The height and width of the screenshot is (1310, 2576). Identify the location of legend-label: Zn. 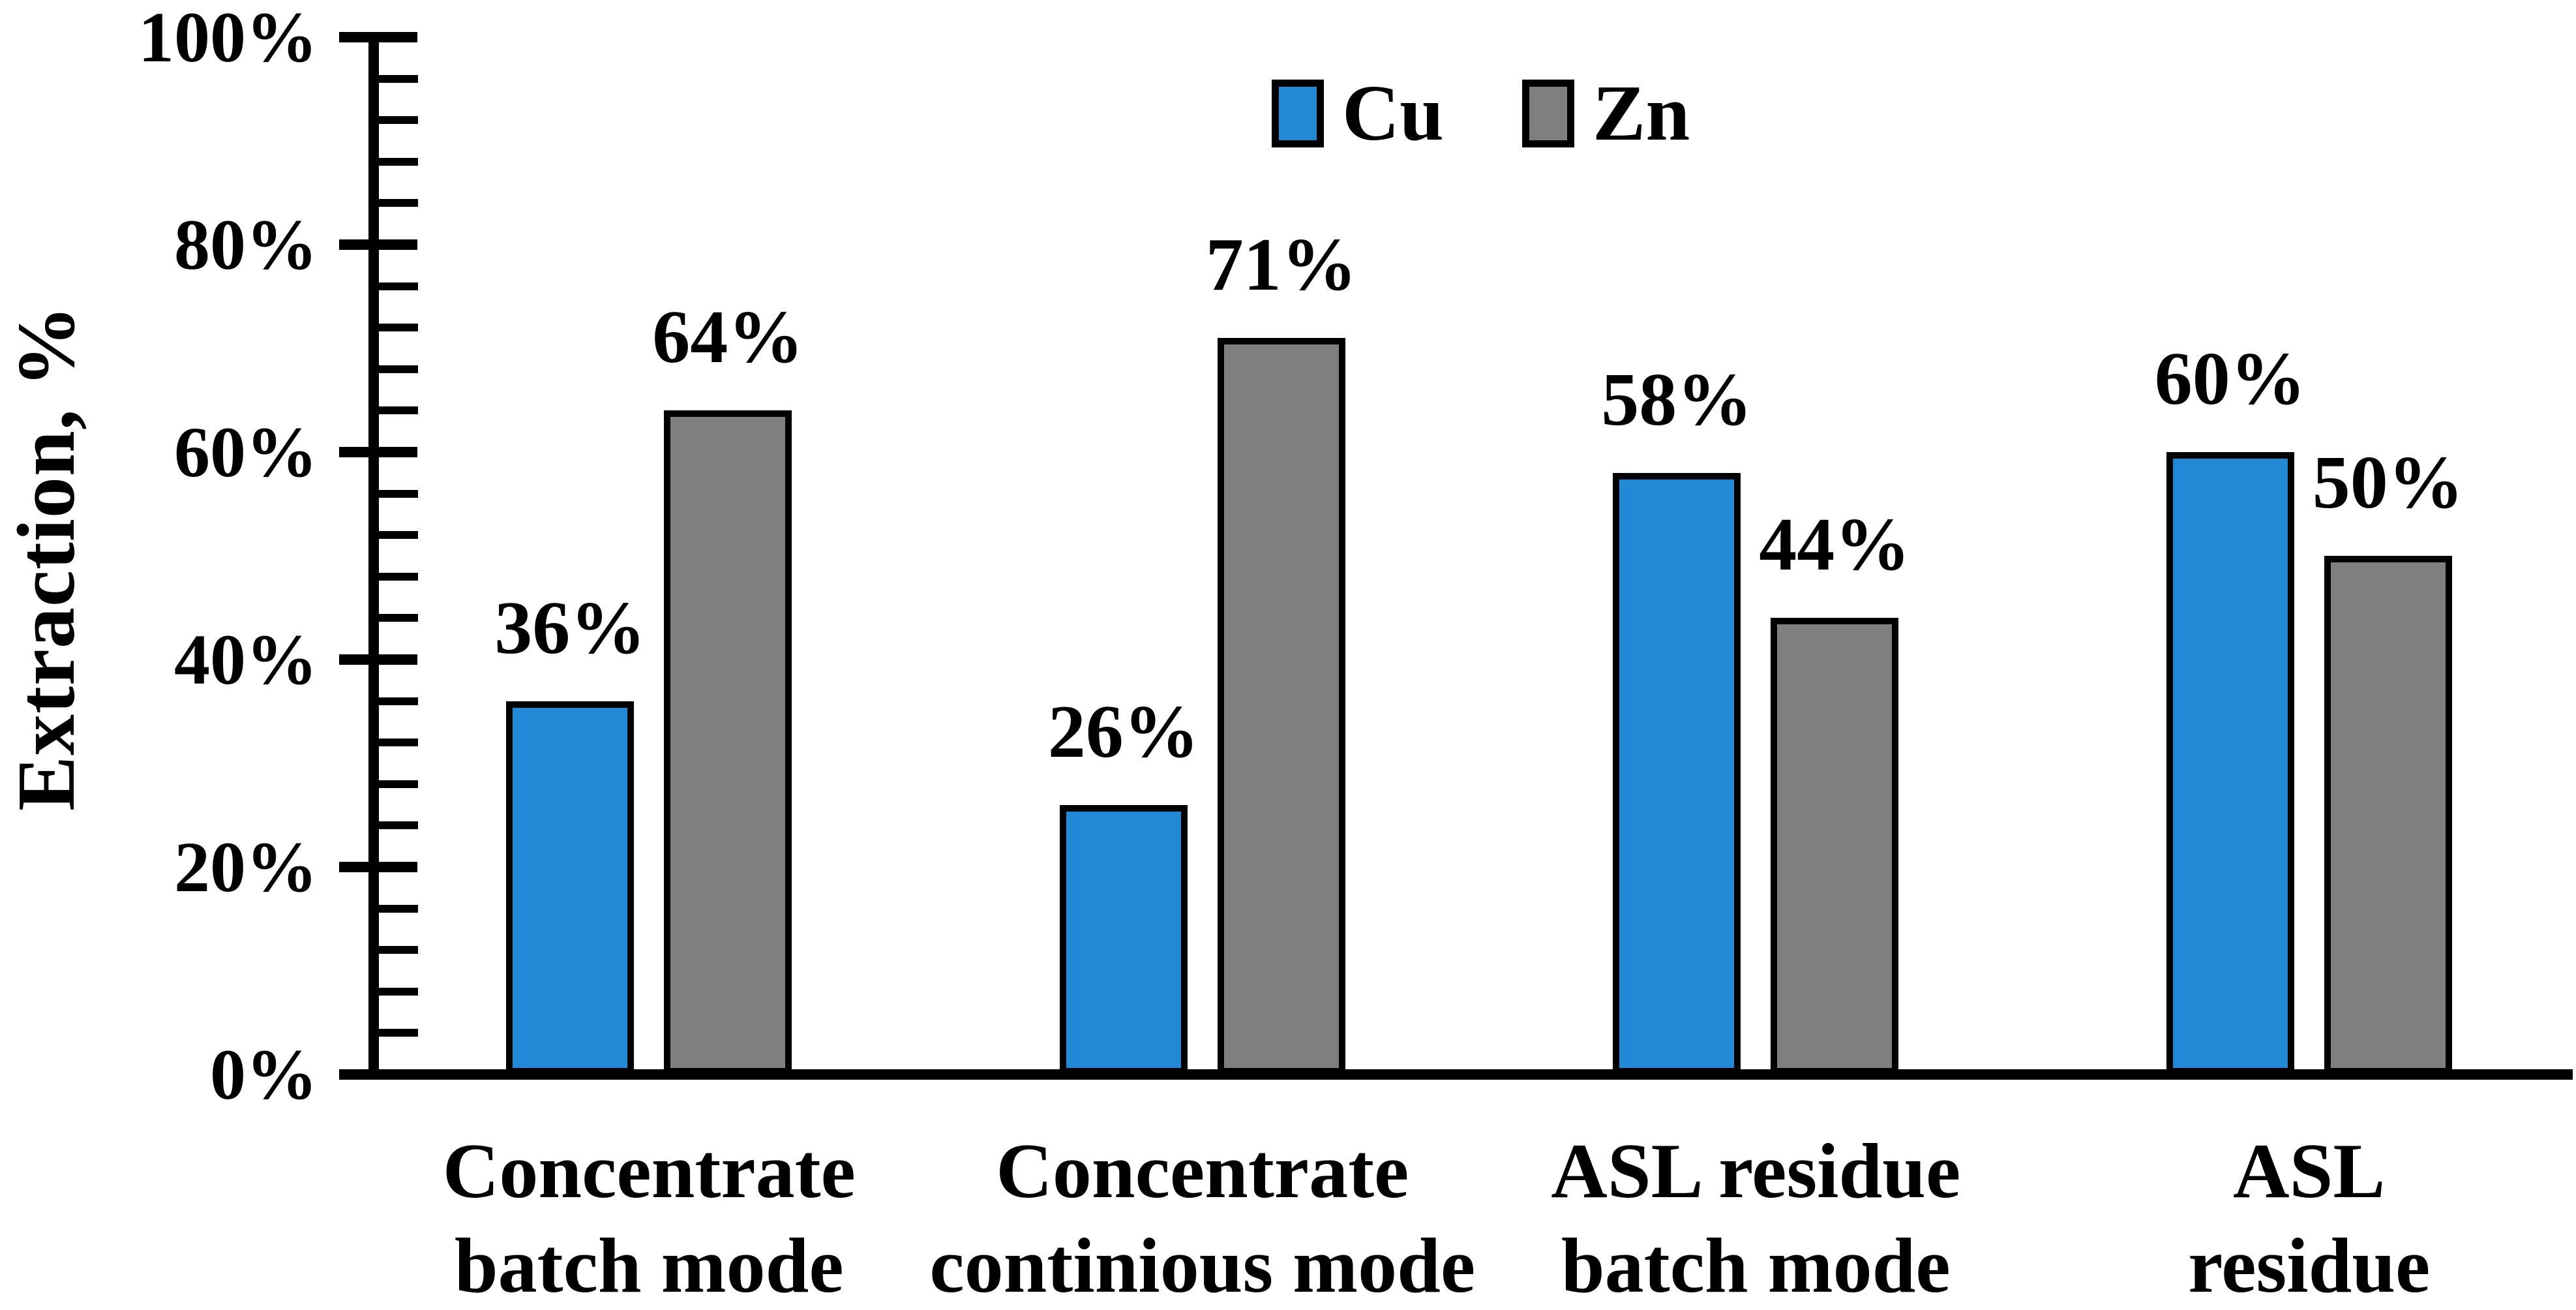
(1641, 113).